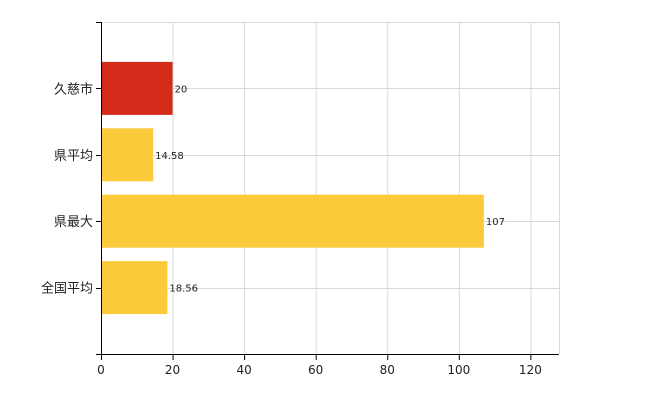 This screenshot has height=400, width=650. What do you see at coordinates (387, 370) in the screenshot?
I see `x-tick-label: 80` at bounding box center [387, 370].